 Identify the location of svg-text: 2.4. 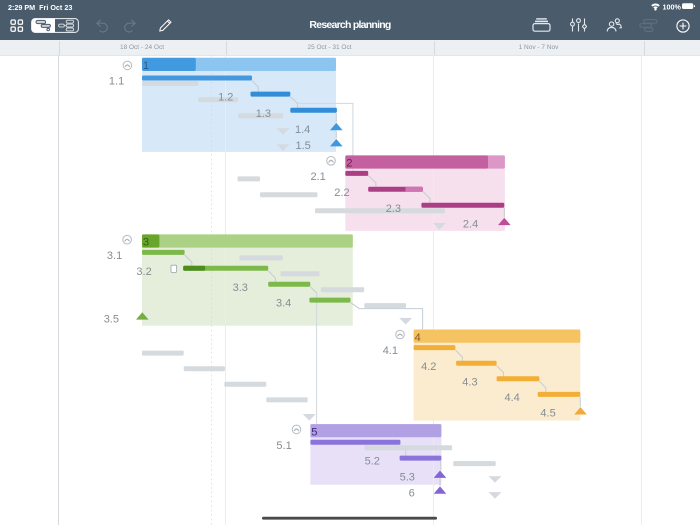
(470, 225).